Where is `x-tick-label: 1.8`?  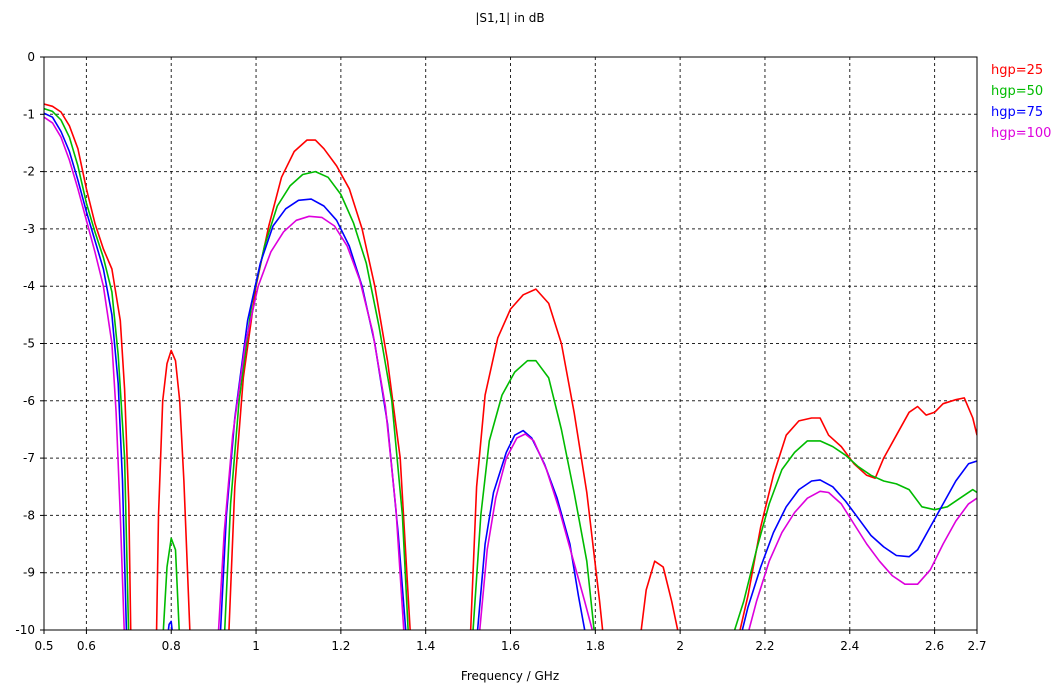 x-tick-label: 1.8 is located at coordinates (595, 646).